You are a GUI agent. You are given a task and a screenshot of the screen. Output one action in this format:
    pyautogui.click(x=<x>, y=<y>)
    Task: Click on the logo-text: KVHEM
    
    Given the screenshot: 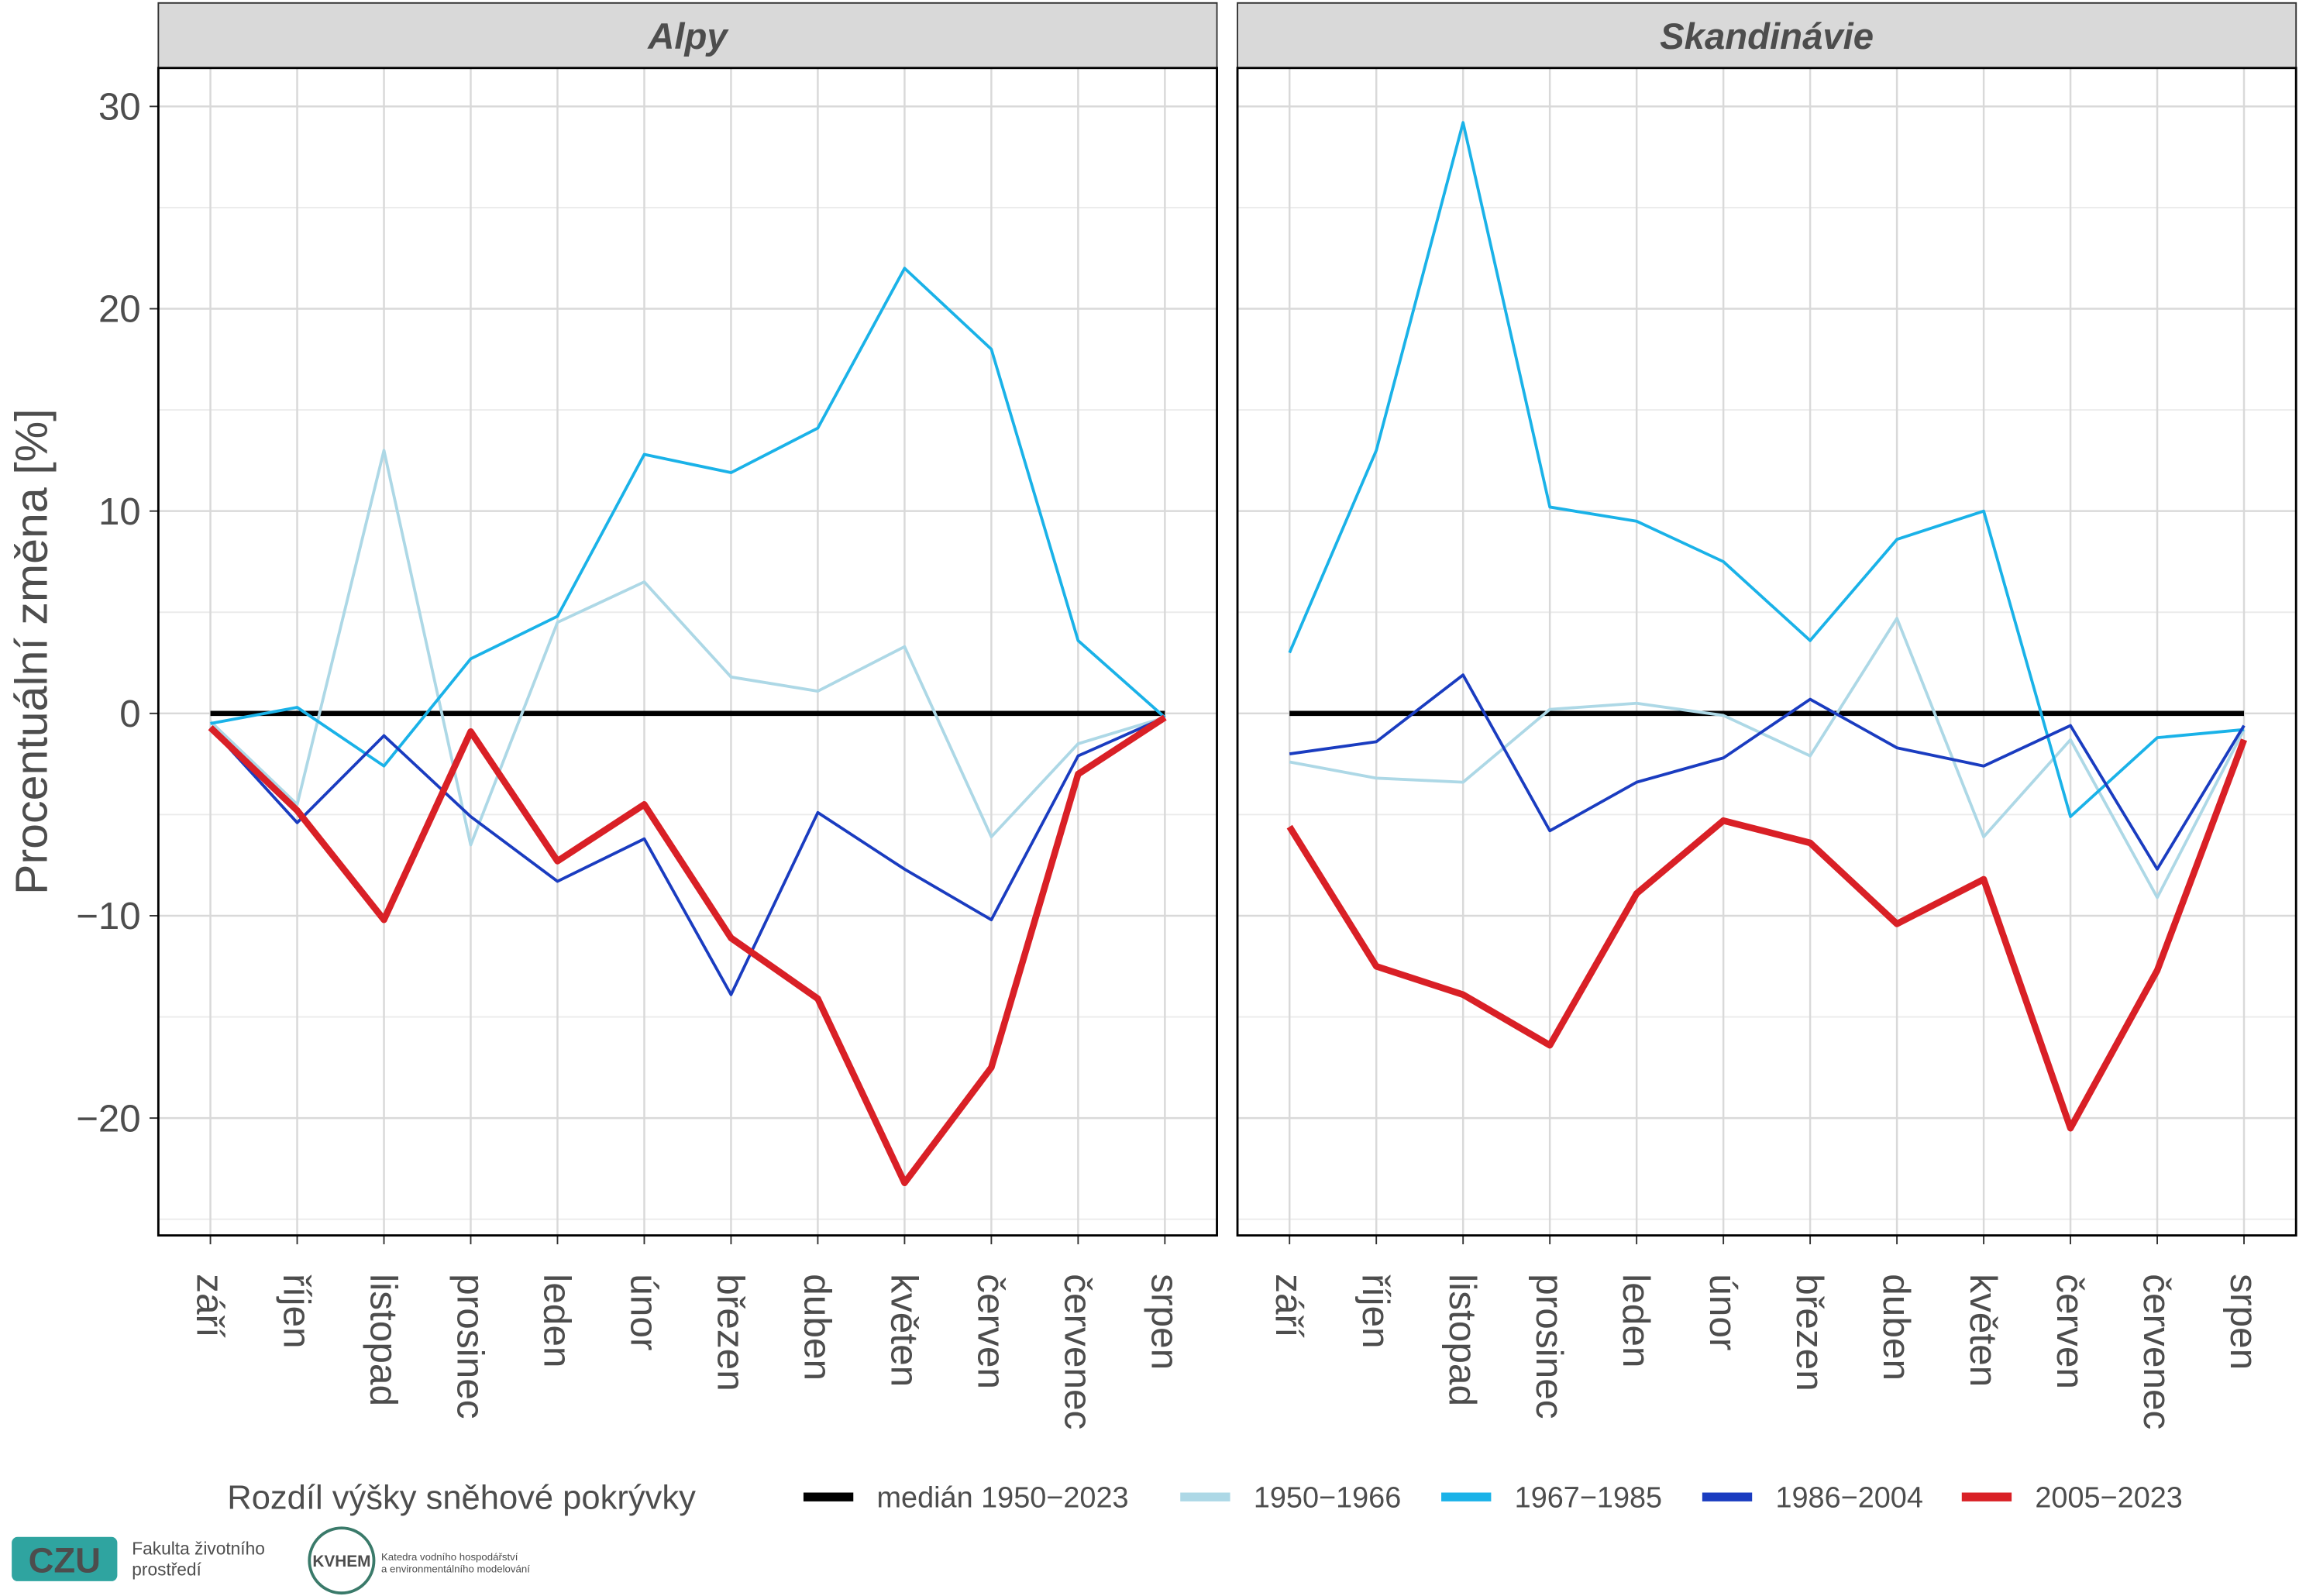 What is the action you would take?
    pyautogui.click(x=341, y=1561)
    